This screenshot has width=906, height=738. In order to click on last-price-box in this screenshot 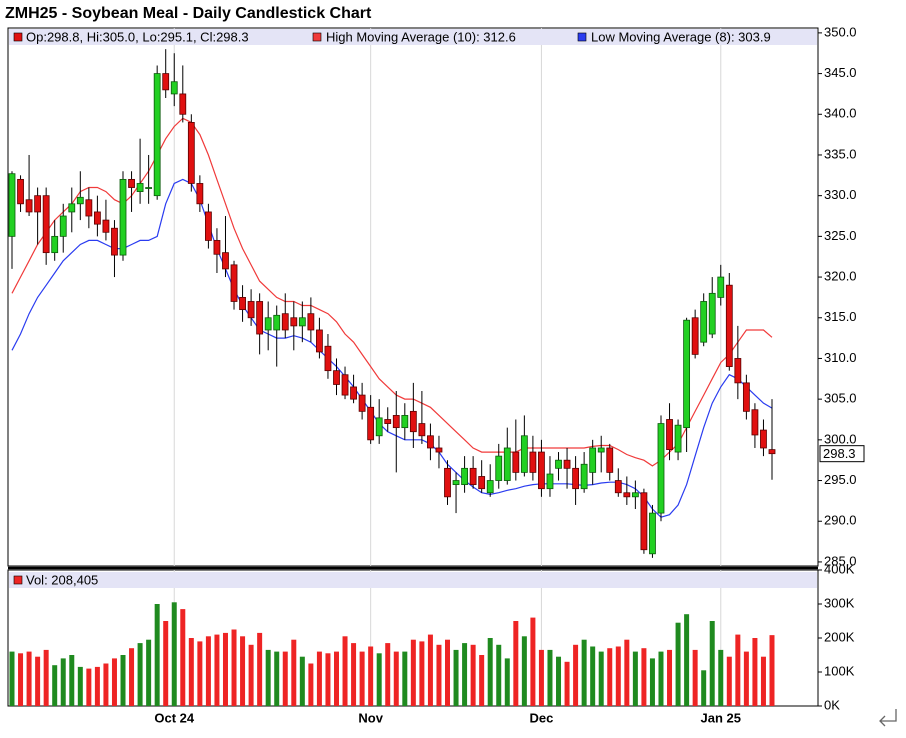, I will do `click(842, 454)`.